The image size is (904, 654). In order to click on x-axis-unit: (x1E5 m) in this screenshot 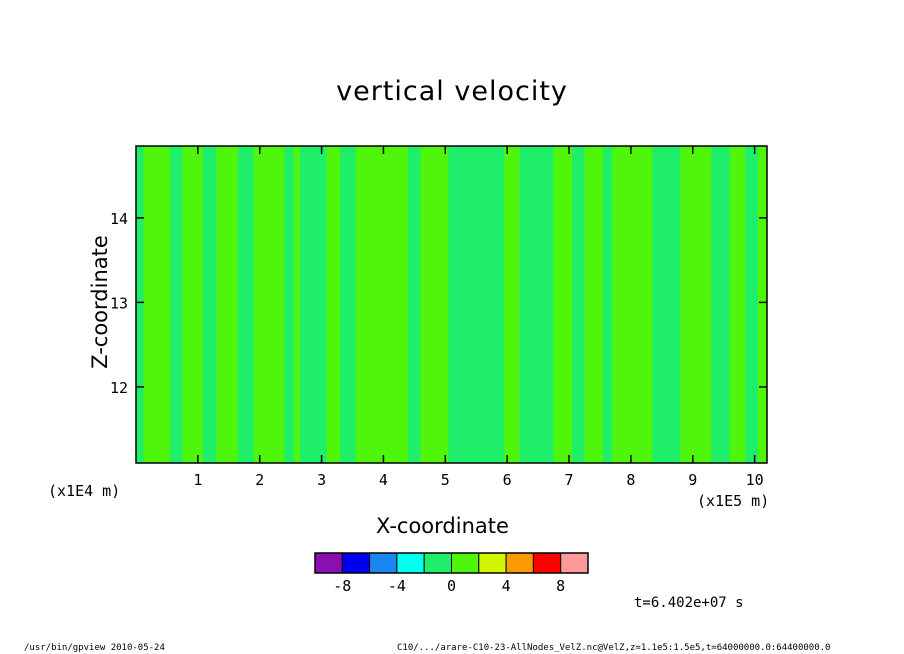, I will do `click(733, 501)`.